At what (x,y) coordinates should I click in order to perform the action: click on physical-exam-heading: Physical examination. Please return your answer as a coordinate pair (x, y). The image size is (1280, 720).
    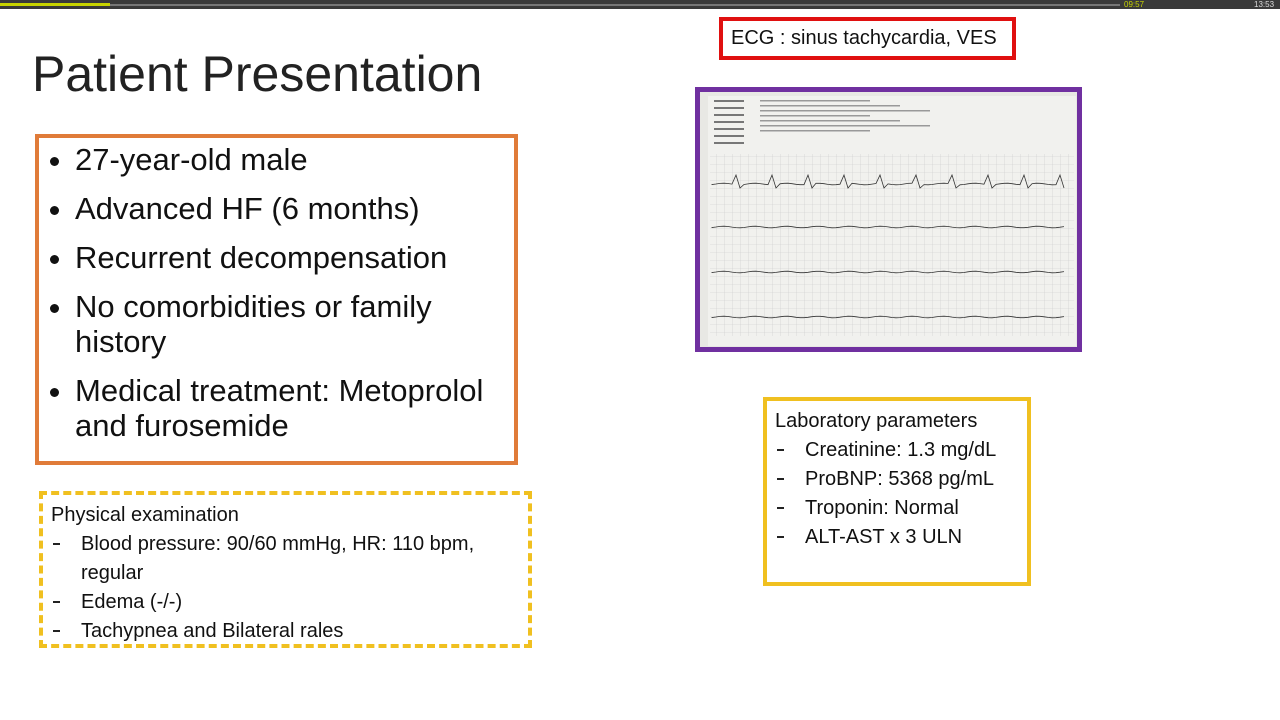
    Looking at the image, I should click on (145, 515).